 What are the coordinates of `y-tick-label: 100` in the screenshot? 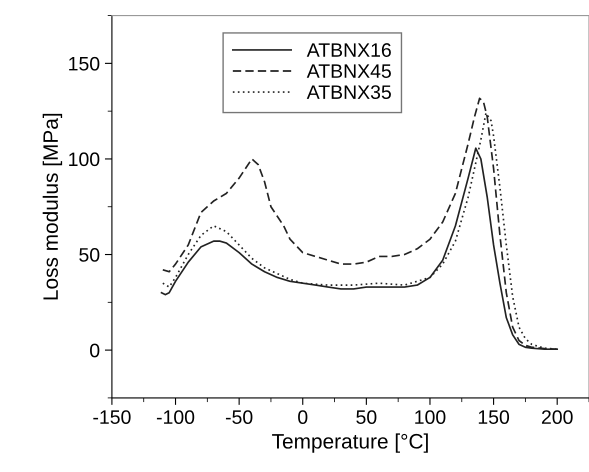 It's located at (84, 159).